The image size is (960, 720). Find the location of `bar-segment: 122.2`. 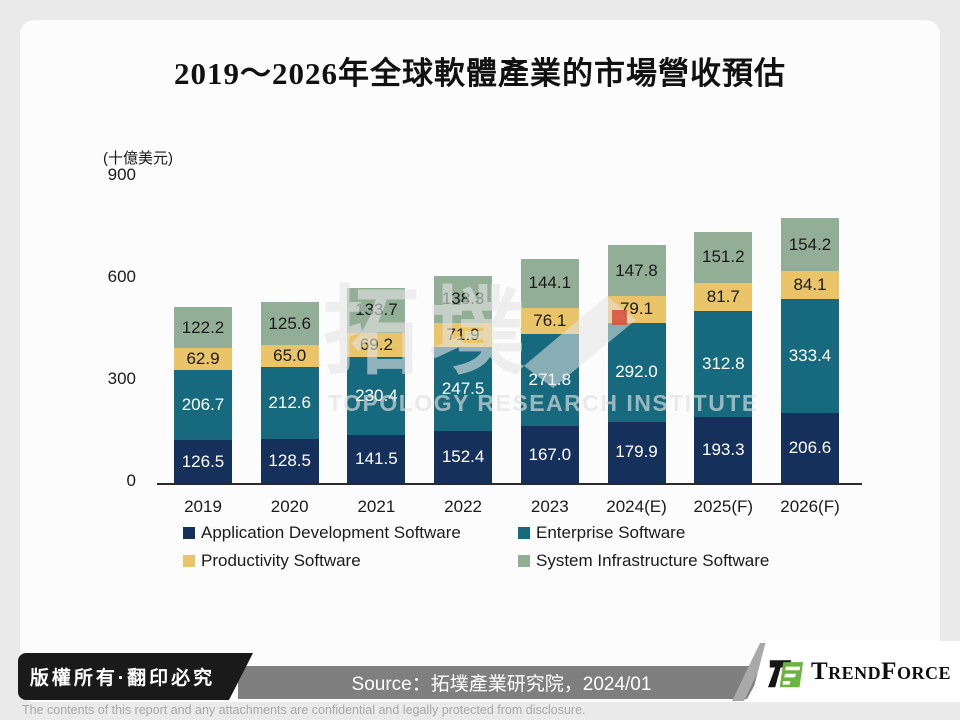

bar-segment: 122.2 is located at coordinates (203, 327).